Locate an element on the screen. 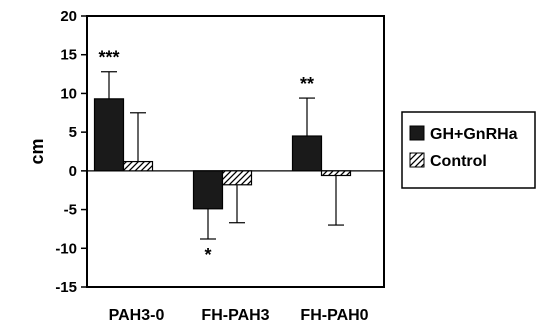 This screenshot has width=538, height=330. y-tick-label: 10 is located at coordinates (68, 93).